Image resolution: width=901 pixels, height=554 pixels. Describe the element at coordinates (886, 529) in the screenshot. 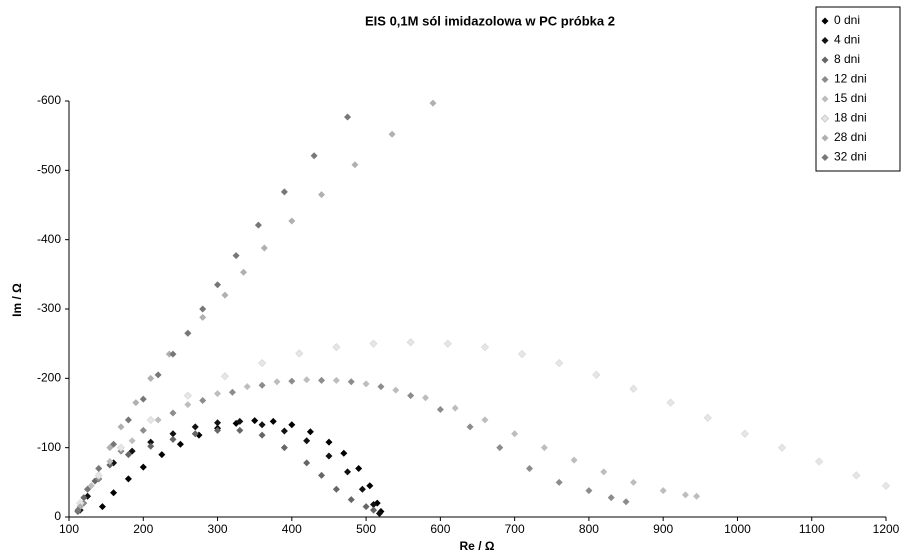

I see `x-tick-label: 1200` at that location.